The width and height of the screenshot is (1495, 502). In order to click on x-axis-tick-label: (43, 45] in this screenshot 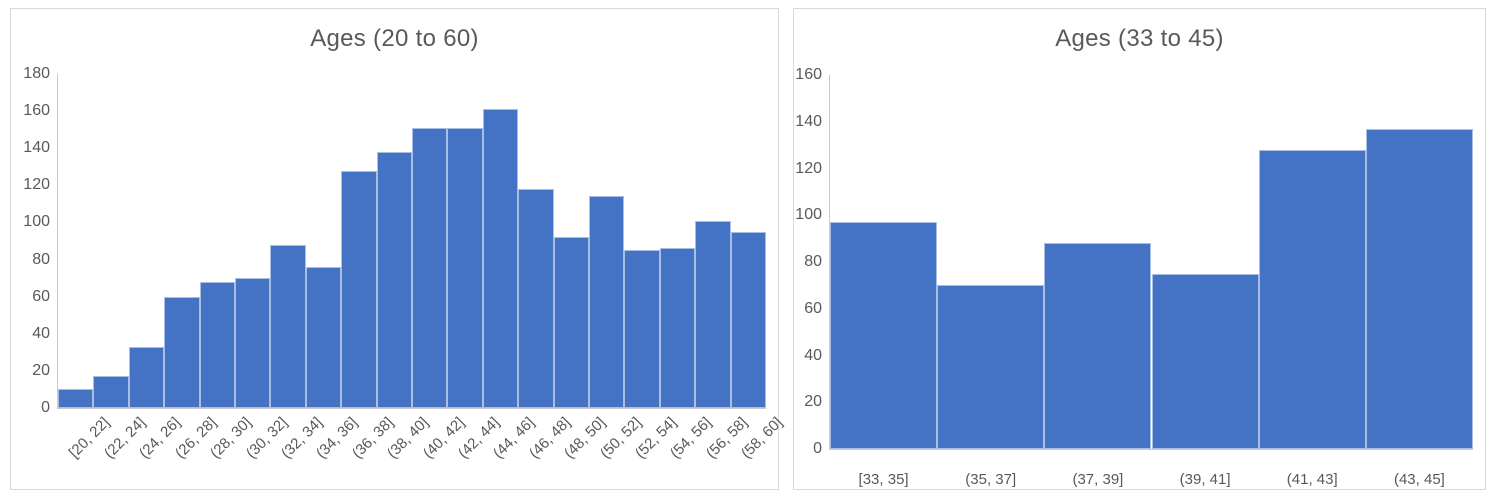, I will do `click(1419, 479)`.